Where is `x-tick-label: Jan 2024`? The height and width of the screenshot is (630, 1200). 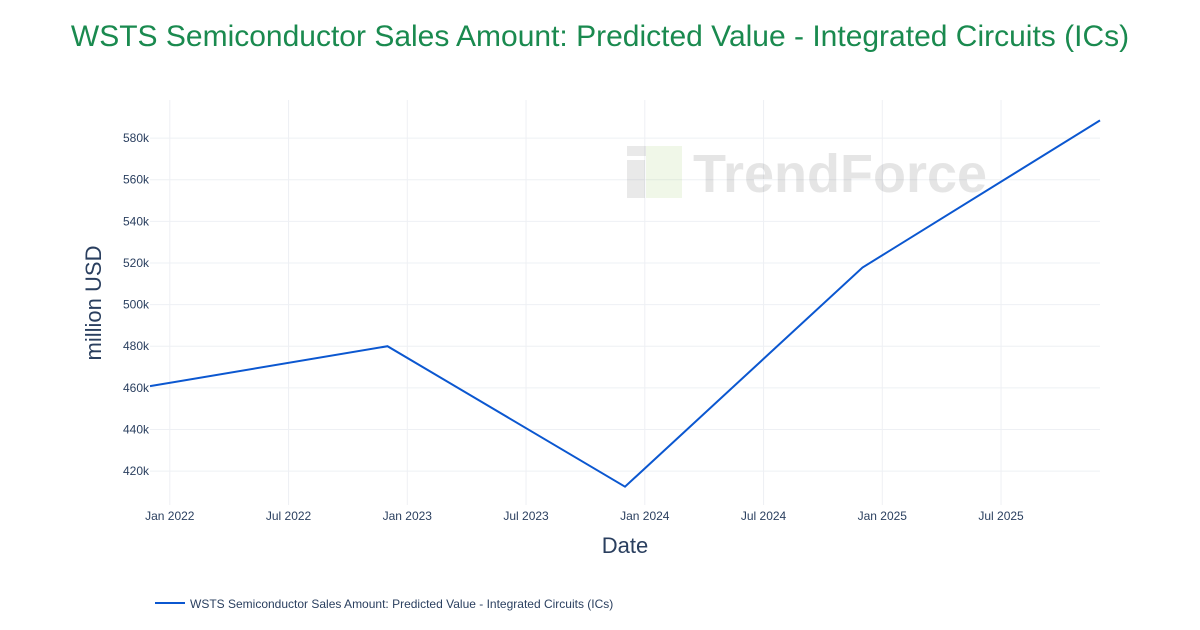 x-tick-label: Jan 2024 is located at coordinates (645, 516).